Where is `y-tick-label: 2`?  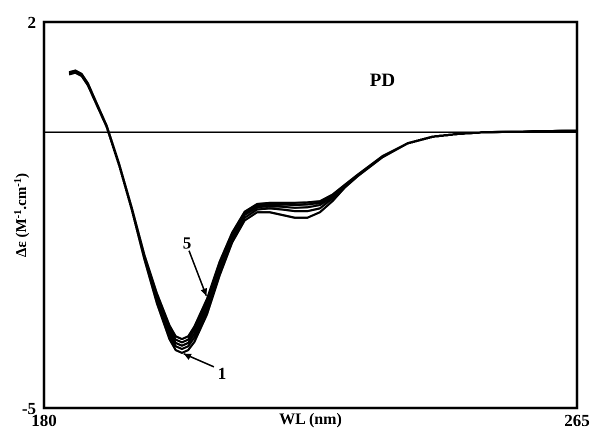 y-tick-label: 2 is located at coordinates (32, 22).